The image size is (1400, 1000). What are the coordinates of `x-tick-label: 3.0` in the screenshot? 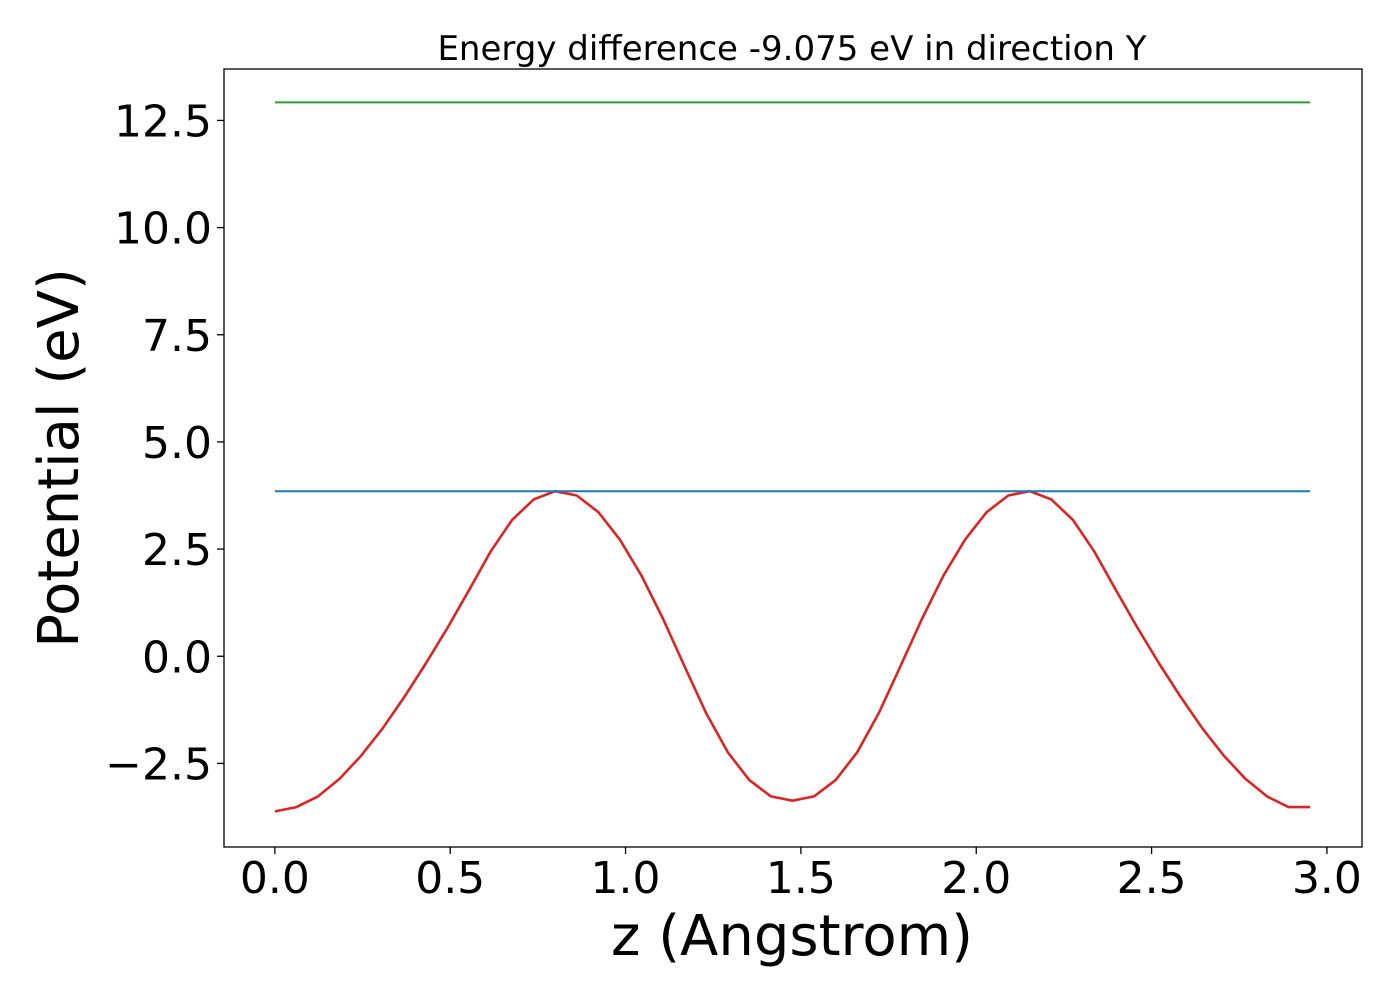 It's located at (1327, 878).